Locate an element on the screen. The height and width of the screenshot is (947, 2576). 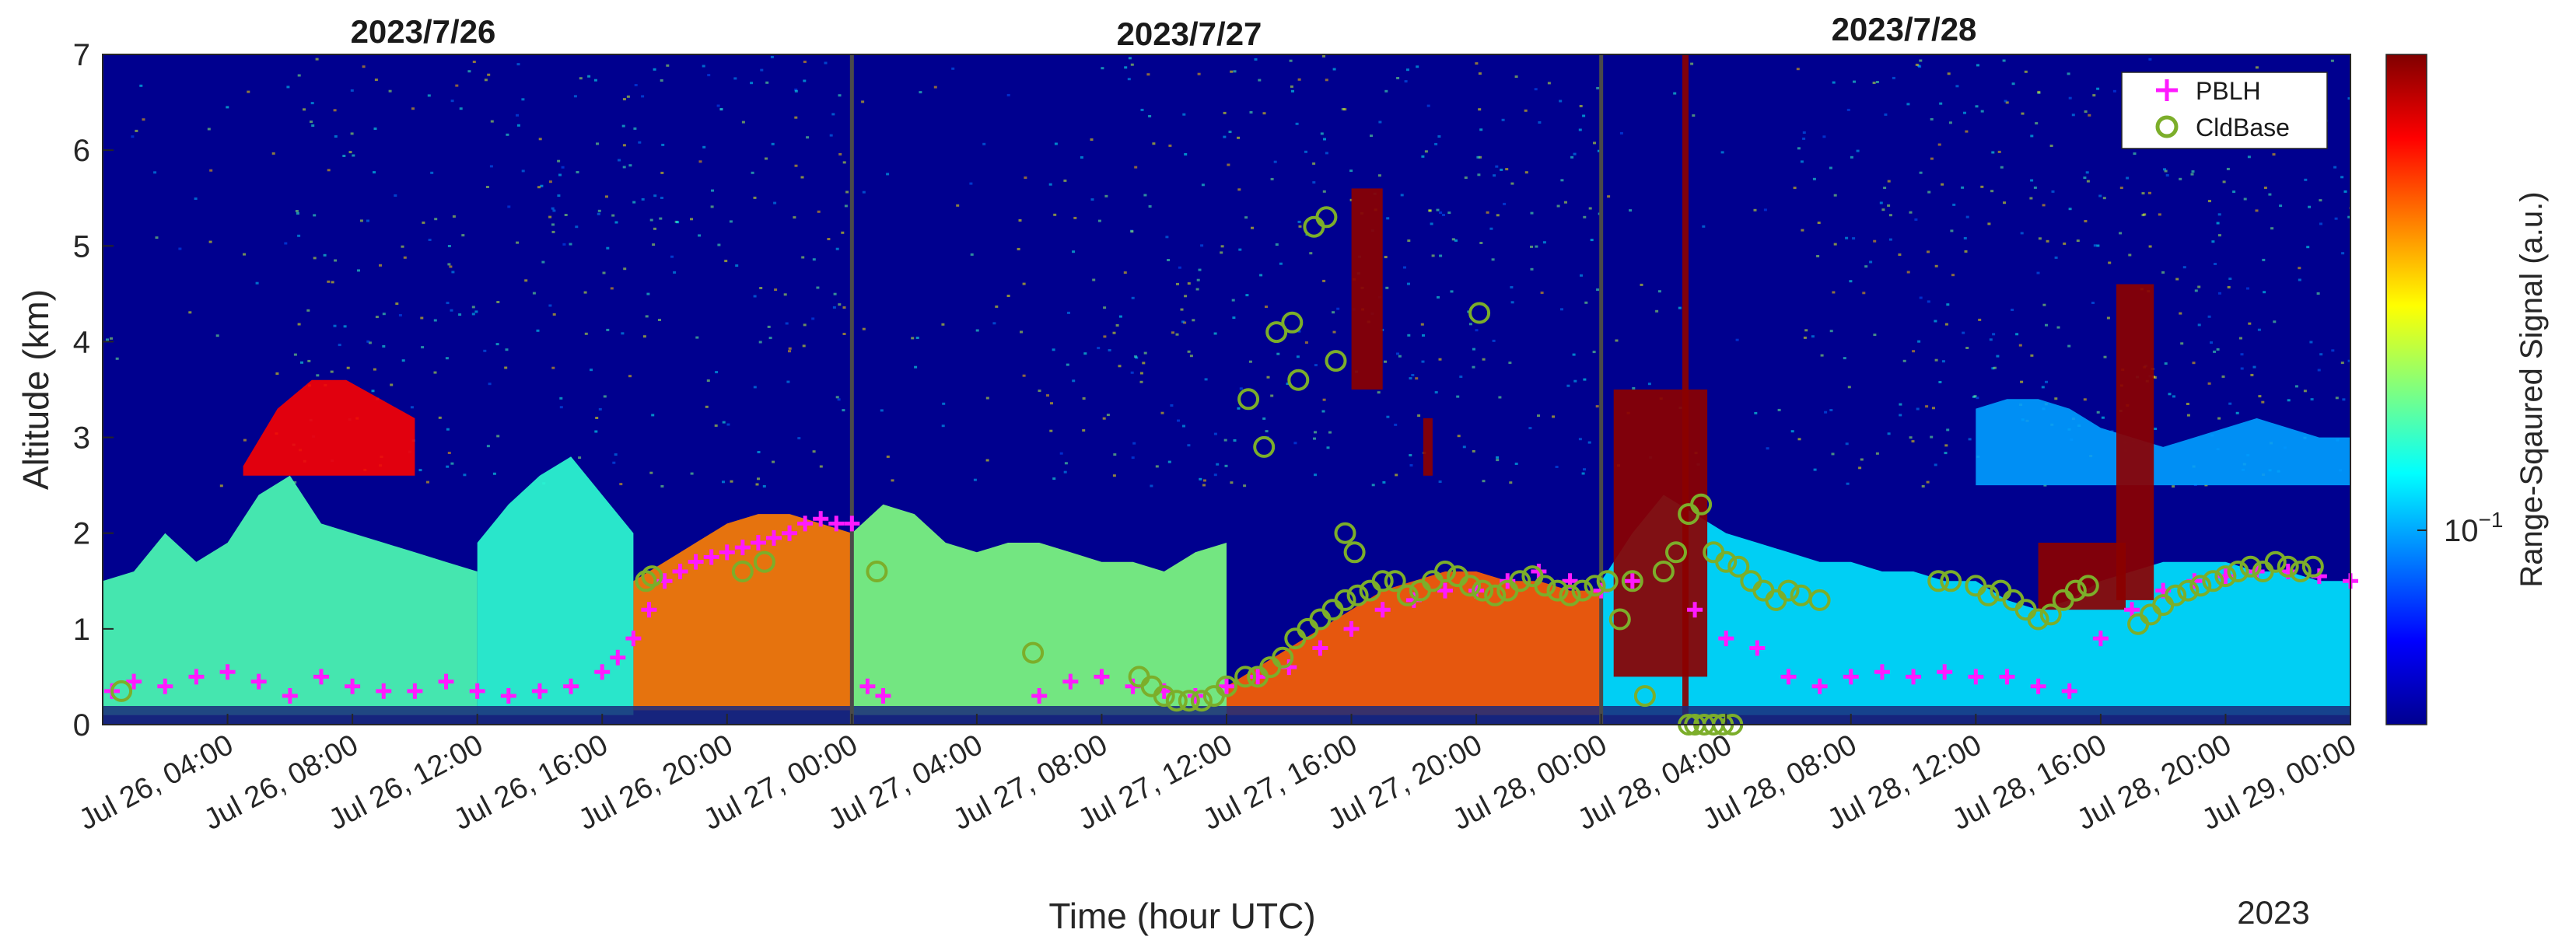
y-tick-label: 2 is located at coordinates (81, 534).